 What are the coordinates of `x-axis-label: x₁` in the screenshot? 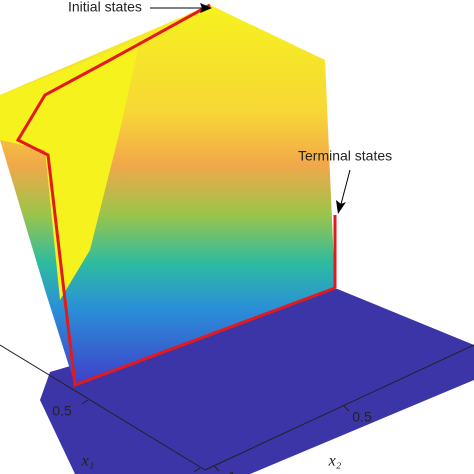 It's located at (88, 461).